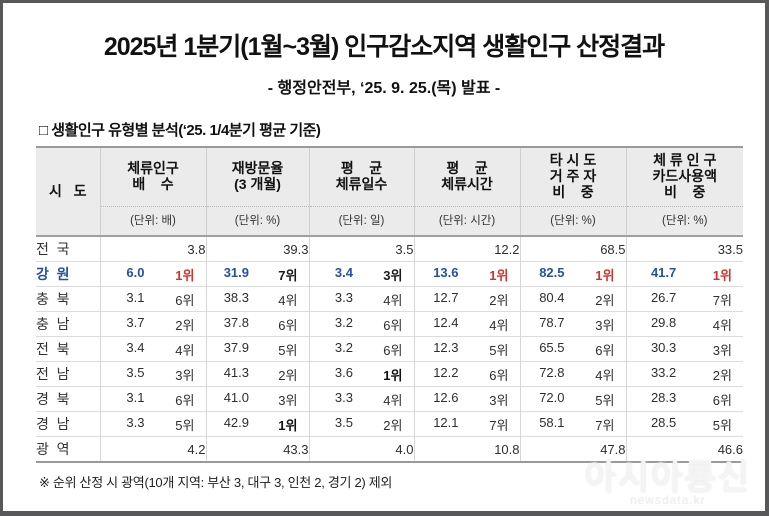  Describe the element at coordinates (135, 397) in the screenshot. I see `cell-value: 3.1` at that location.